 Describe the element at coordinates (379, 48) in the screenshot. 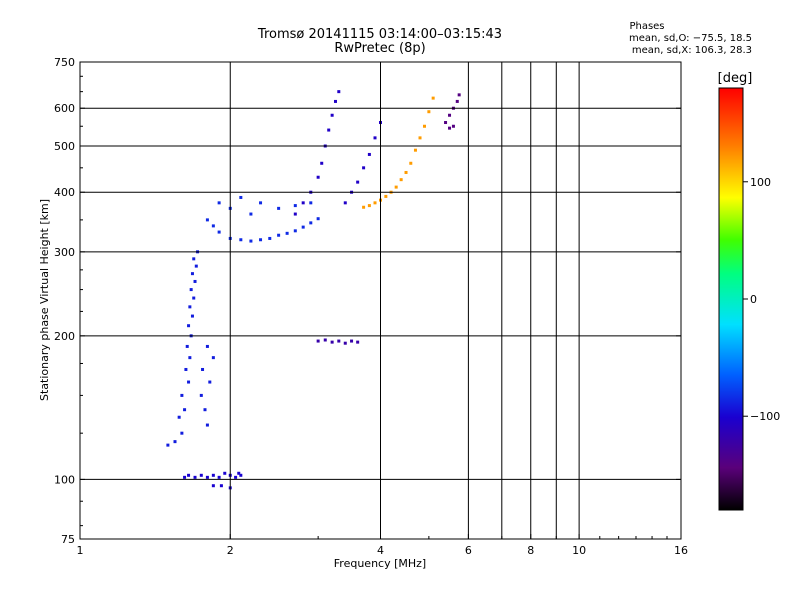

I see `chart-subtitle: RwPretec (8p)` at that location.